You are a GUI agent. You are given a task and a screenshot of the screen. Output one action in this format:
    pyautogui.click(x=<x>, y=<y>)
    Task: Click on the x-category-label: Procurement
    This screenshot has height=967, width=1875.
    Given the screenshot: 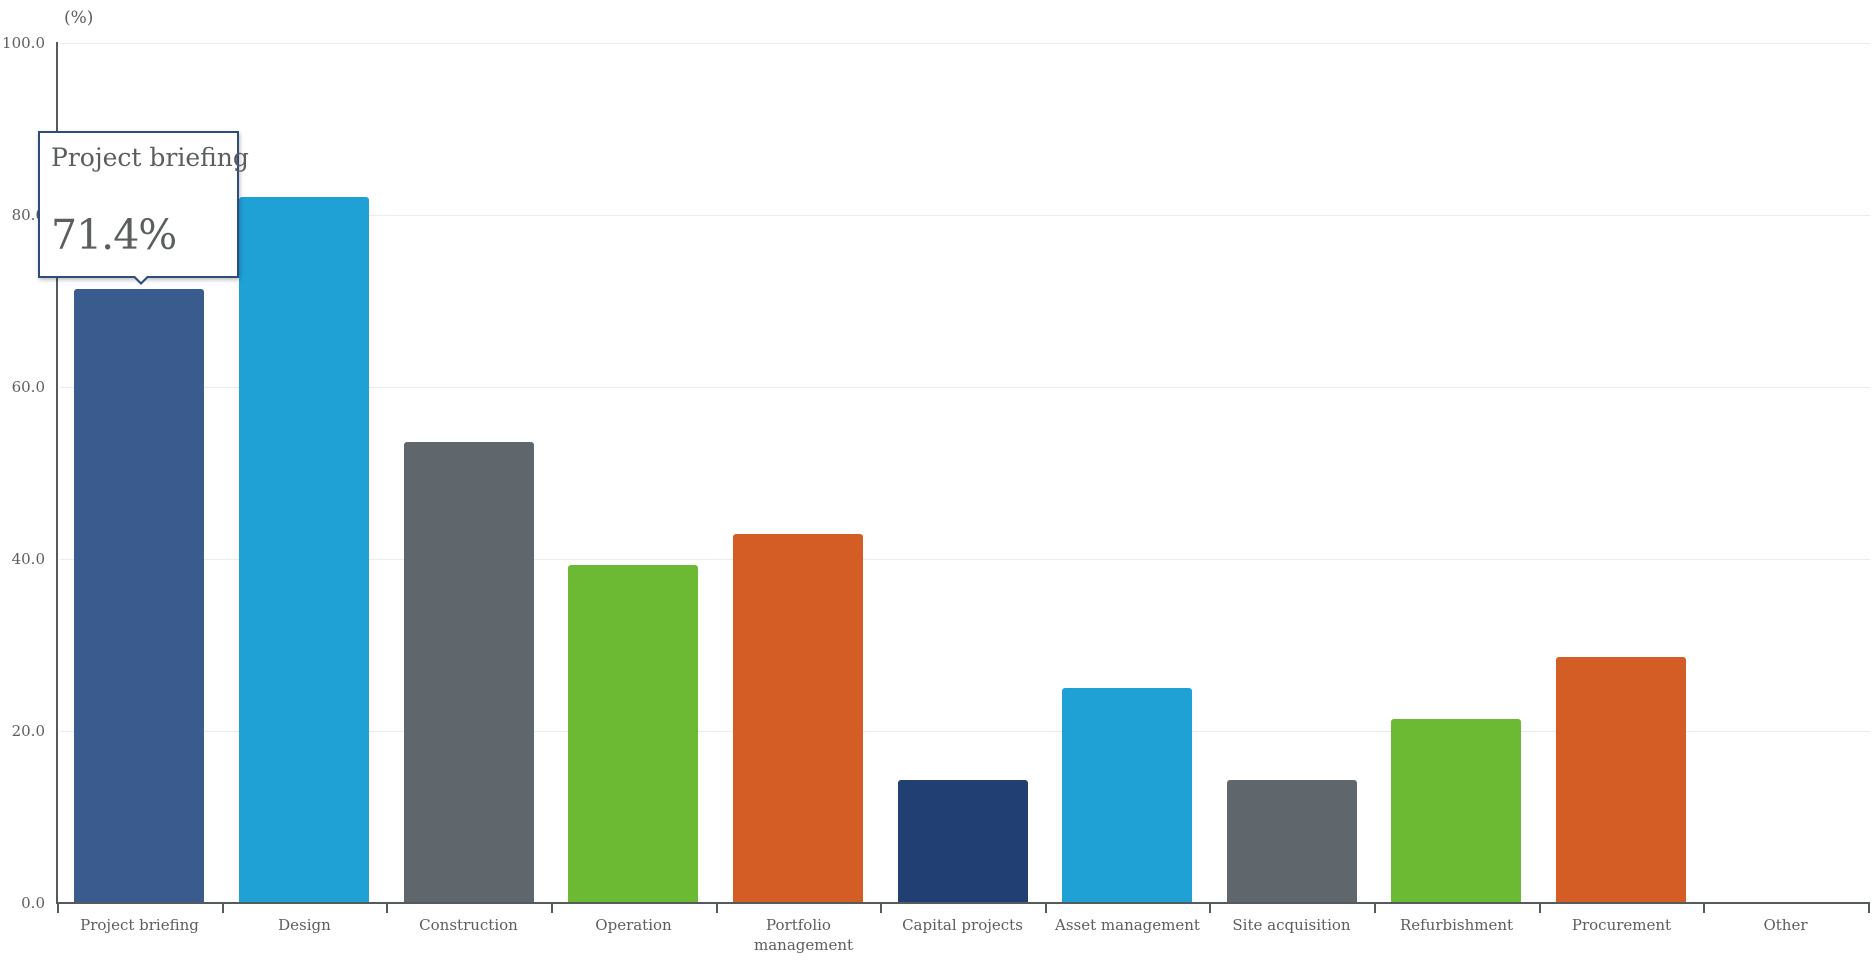 What is the action you would take?
    pyautogui.click(x=1621, y=925)
    